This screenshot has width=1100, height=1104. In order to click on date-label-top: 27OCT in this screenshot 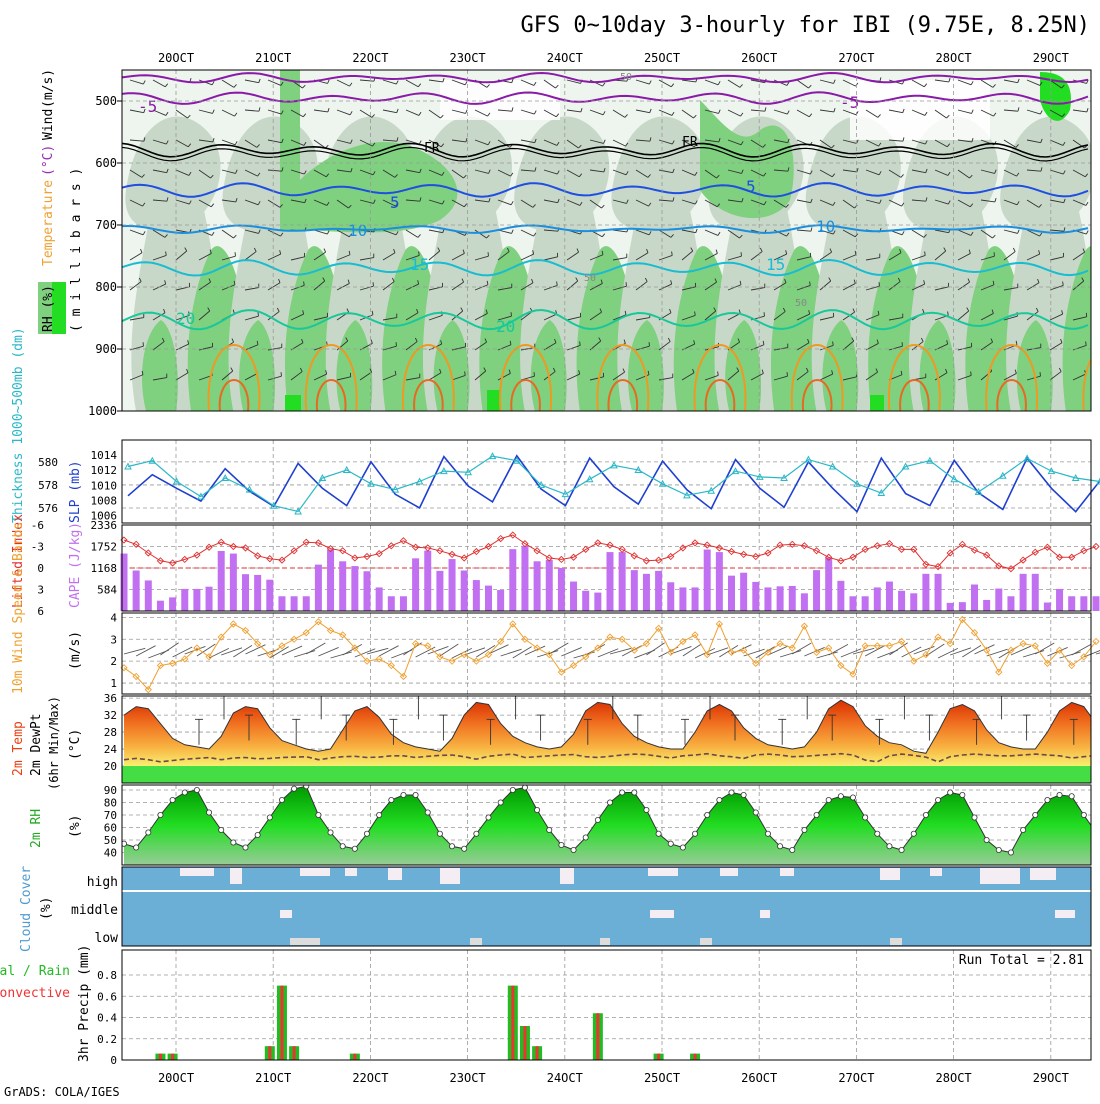, I will do `click(856, 58)`.